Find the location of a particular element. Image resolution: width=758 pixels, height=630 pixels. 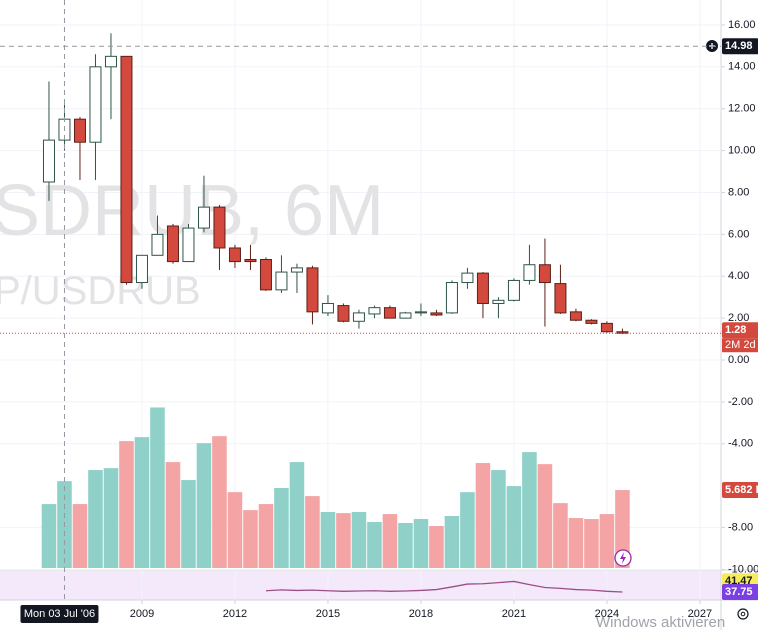

crosshair-price: 14.98 is located at coordinates (739, 46).